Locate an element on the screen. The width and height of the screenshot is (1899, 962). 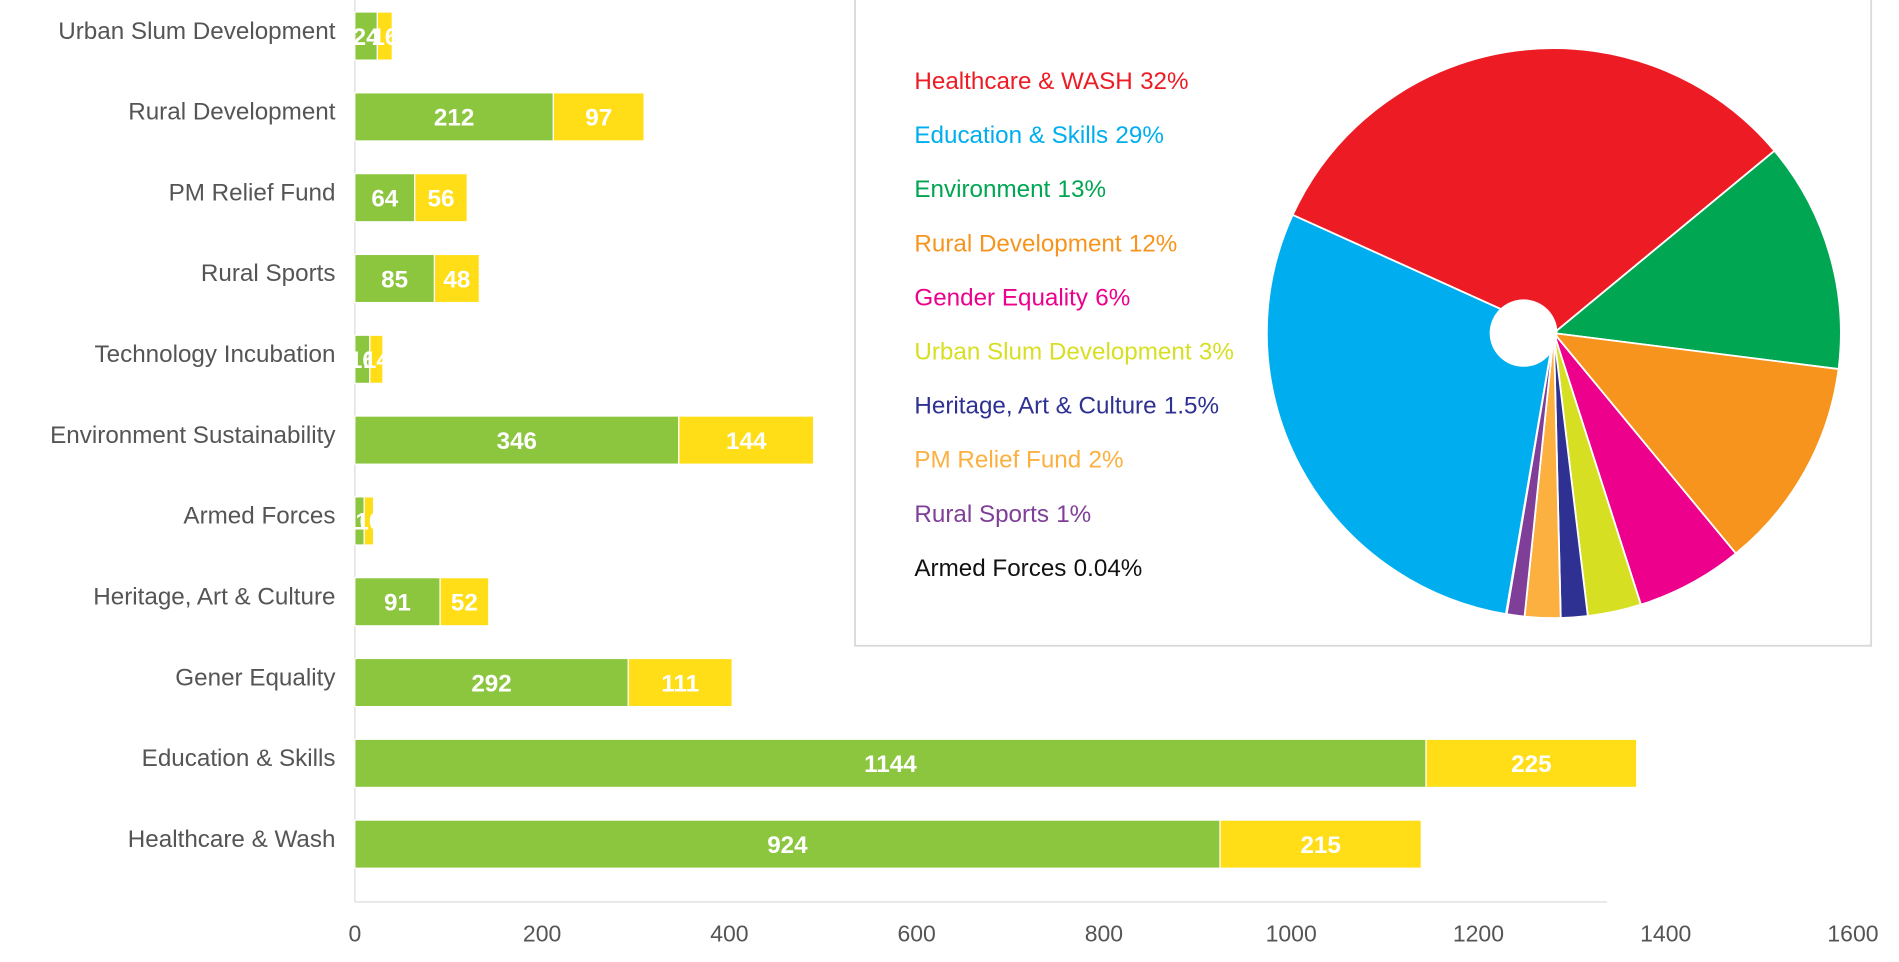
data-label: 14 is located at coordinates (377, 360).